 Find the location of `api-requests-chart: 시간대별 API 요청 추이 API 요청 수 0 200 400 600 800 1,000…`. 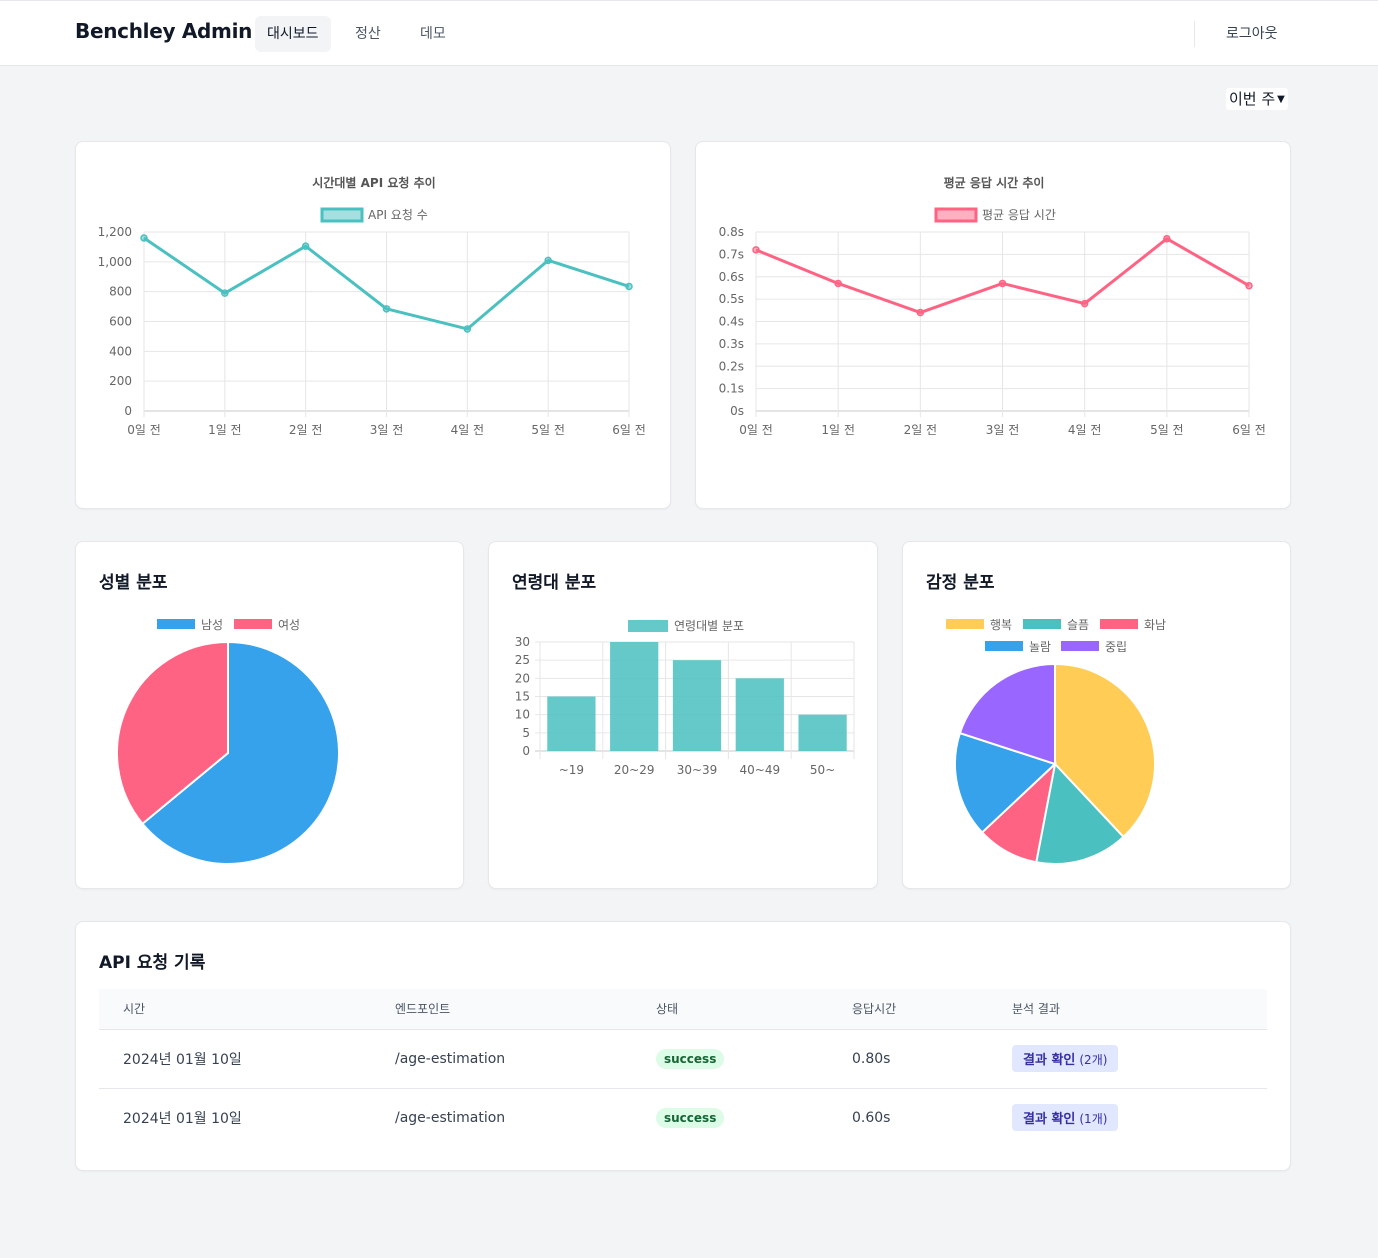

api-requests-chart: 시간대별 API 요청 추이 API 요청 수 0 200 400 600 800 1,000… is located at coordinates (372, 306).